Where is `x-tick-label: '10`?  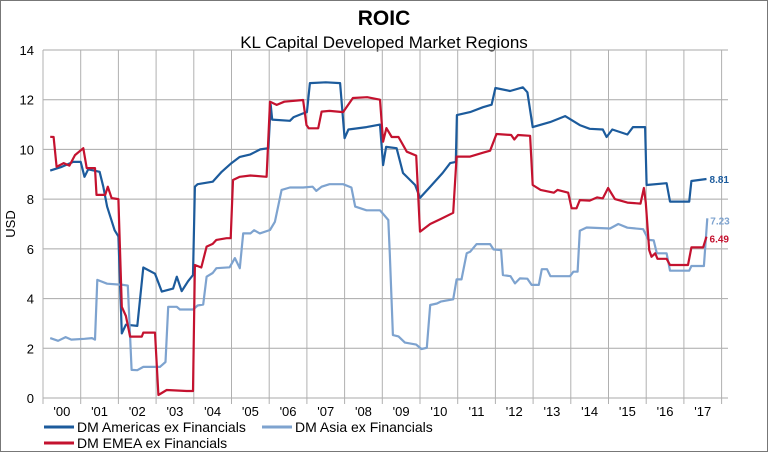 x-tick-label: '10 is located at coordinates (438, 411).